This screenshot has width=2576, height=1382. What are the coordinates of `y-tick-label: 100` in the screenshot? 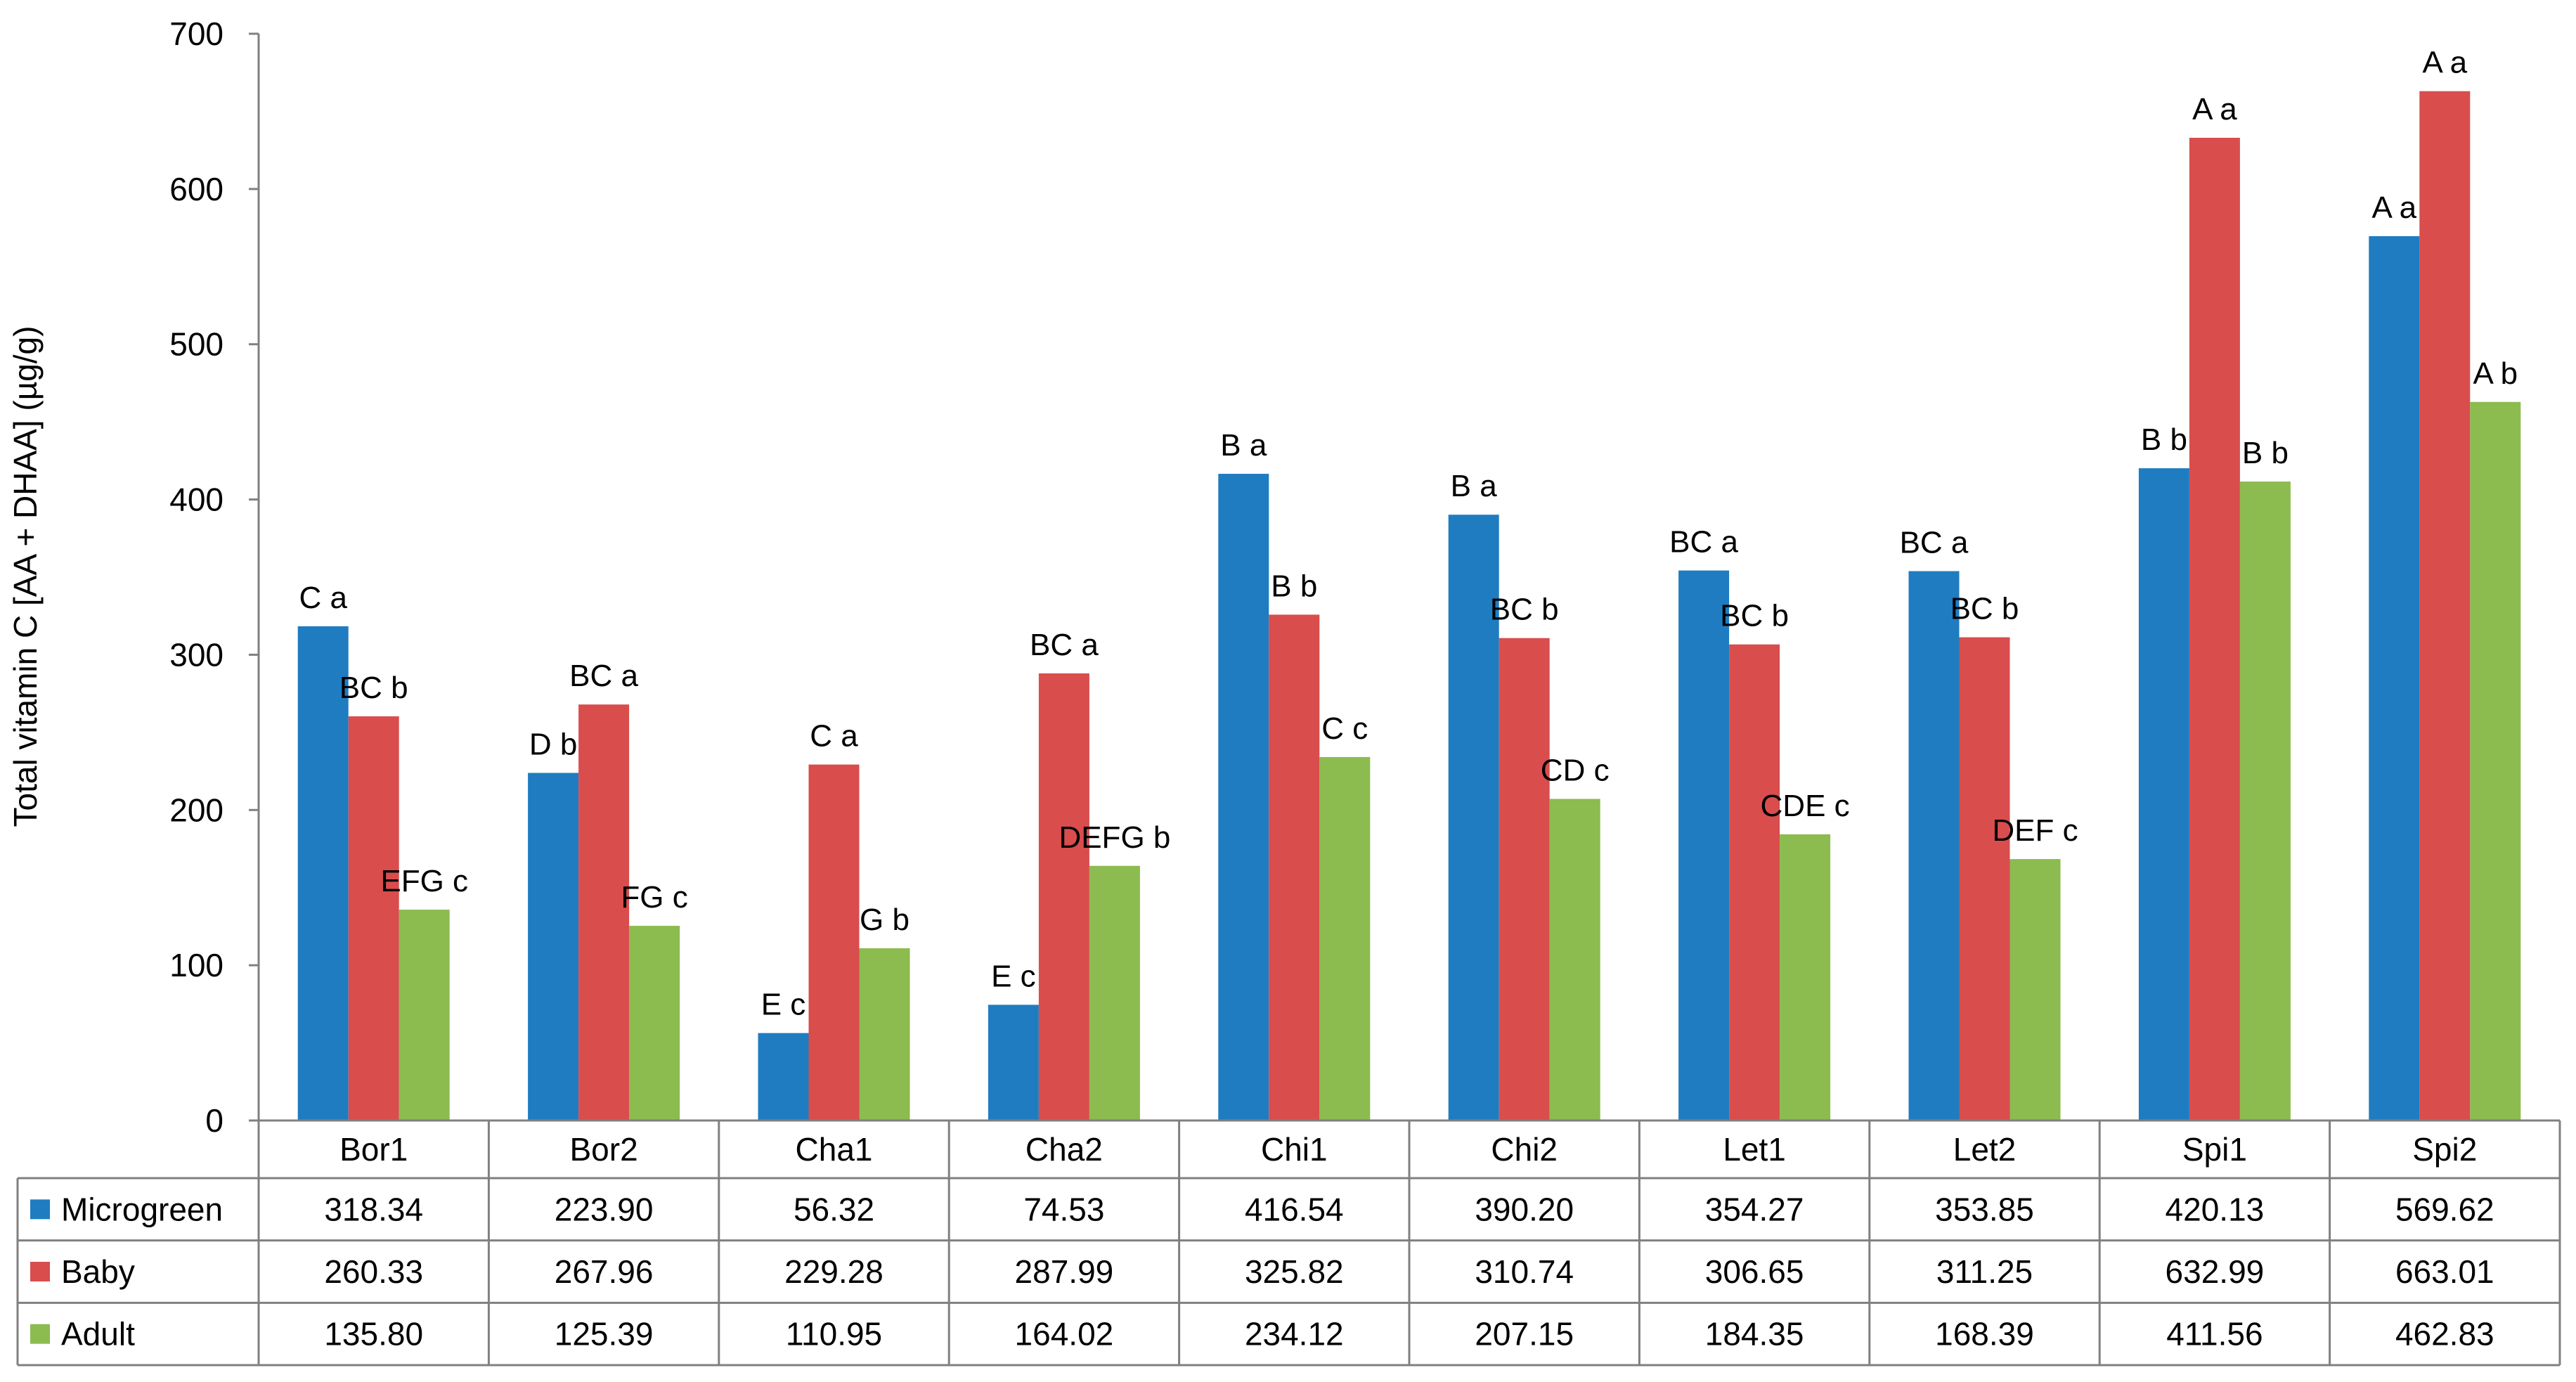 It's located at (197, 965).